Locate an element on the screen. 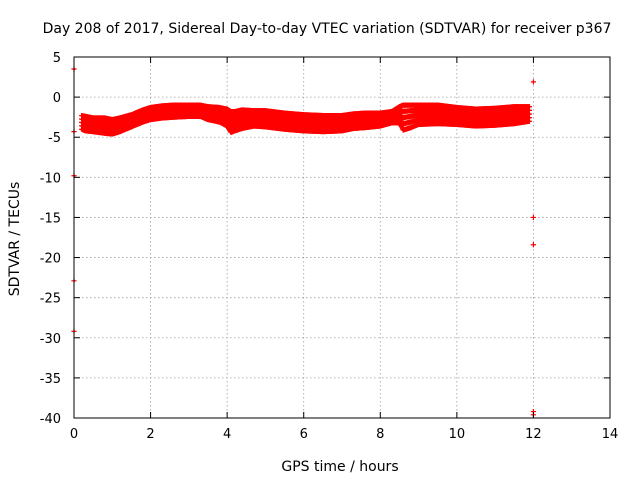 Image resolution: width=640 pixels, height=480 pixels. data-band is located at coordinates (306, 119).